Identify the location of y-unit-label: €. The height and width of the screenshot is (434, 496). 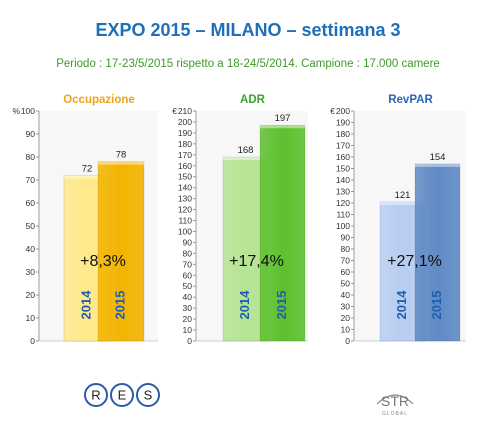
(332, 111).